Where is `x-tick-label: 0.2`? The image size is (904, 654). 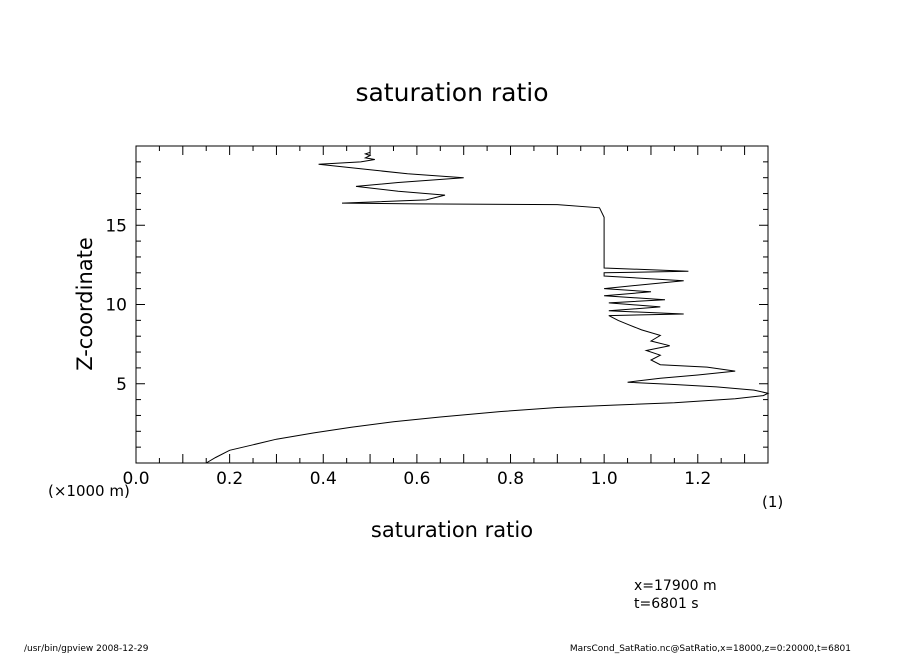 x-tick-label: 0.2 is located at coordinates (229, 479).